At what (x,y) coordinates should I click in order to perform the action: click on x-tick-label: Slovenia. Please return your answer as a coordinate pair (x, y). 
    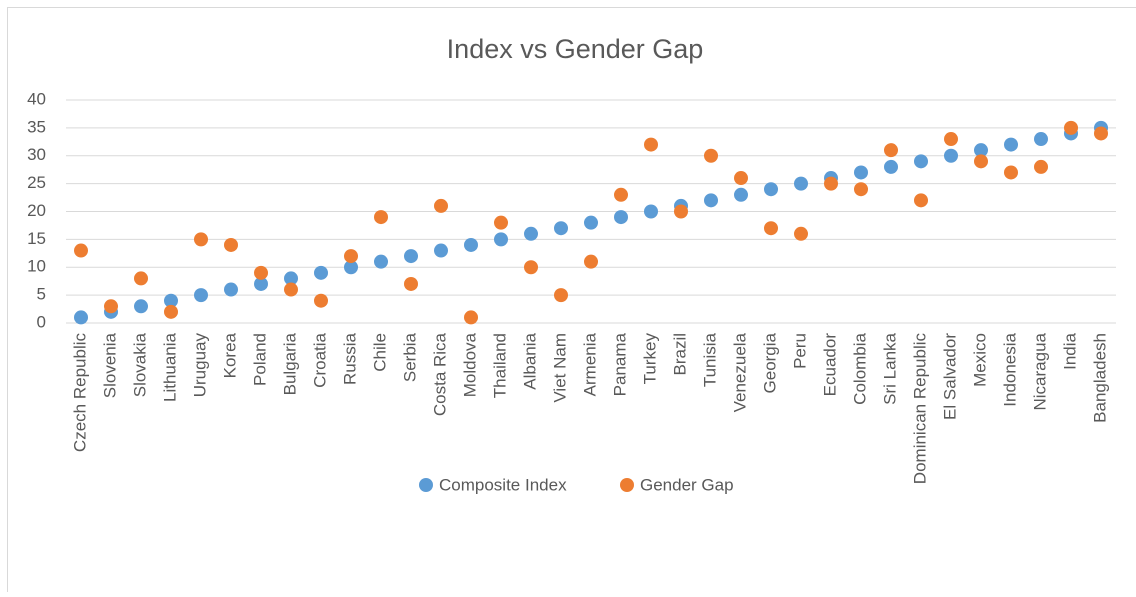
    Looking at the image, I should click on (109, 365).